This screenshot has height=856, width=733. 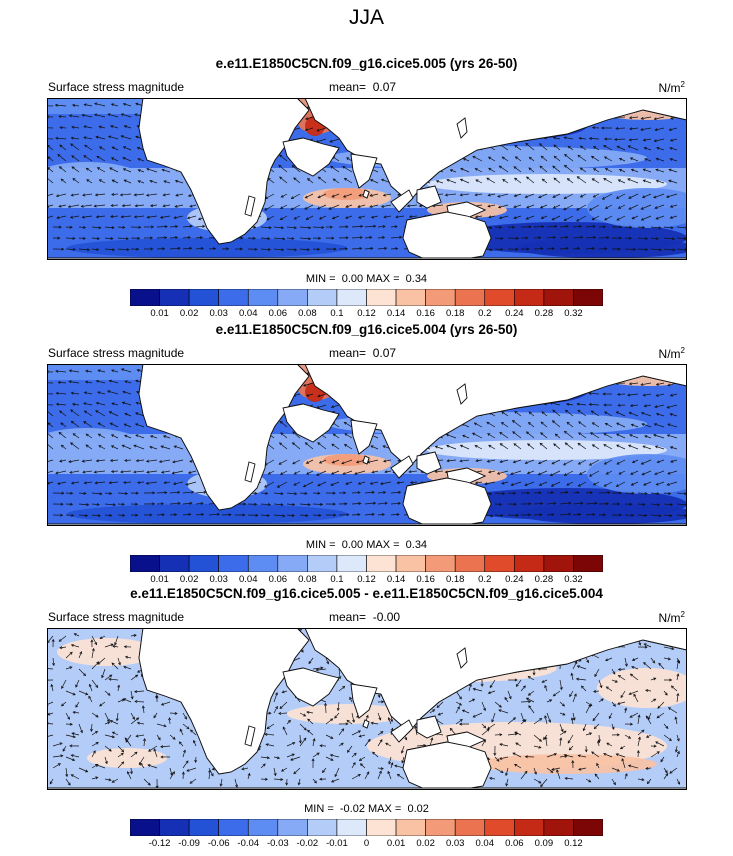 What do you see at coordinates (396, 313) in the screenshot?
I see `colorbar-tick-label: 0.14` at bounding box center [396, 313].